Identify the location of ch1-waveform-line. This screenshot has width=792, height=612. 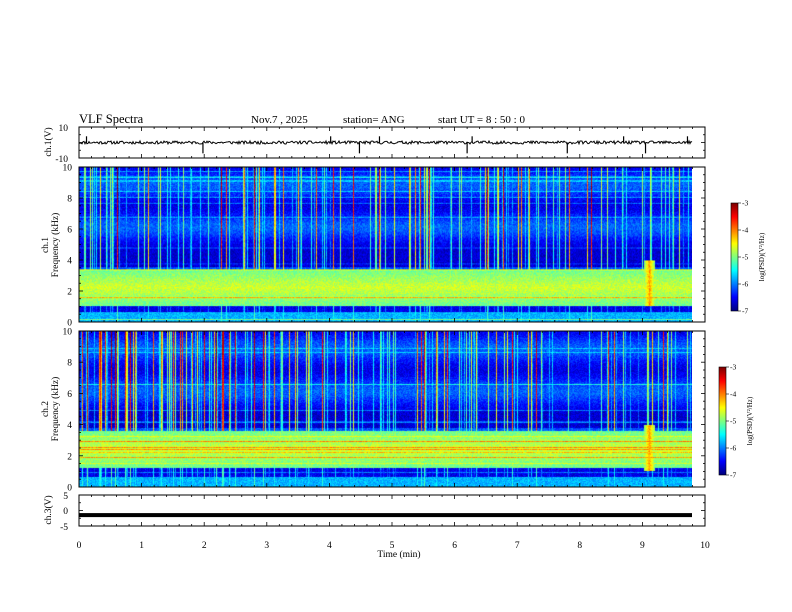
(385, 142).